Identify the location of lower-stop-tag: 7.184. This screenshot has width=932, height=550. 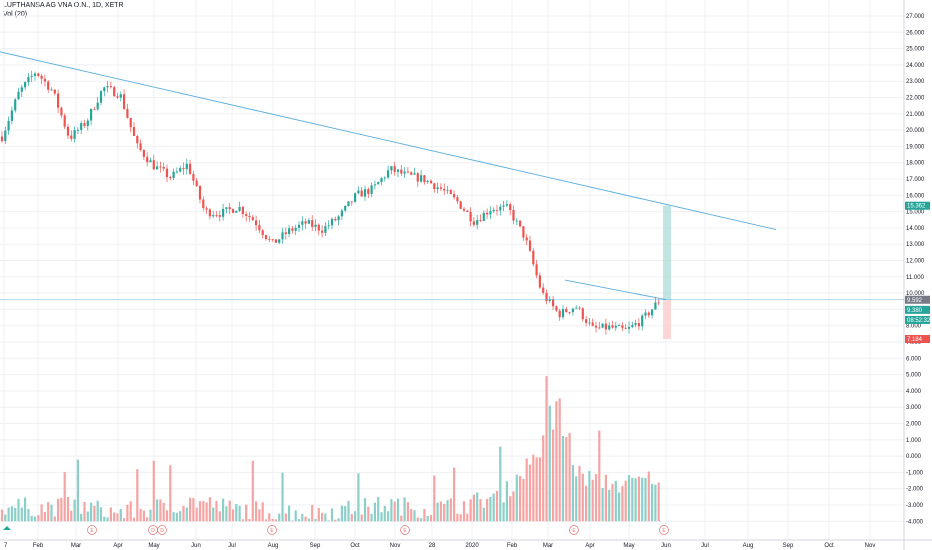
(915, 340).